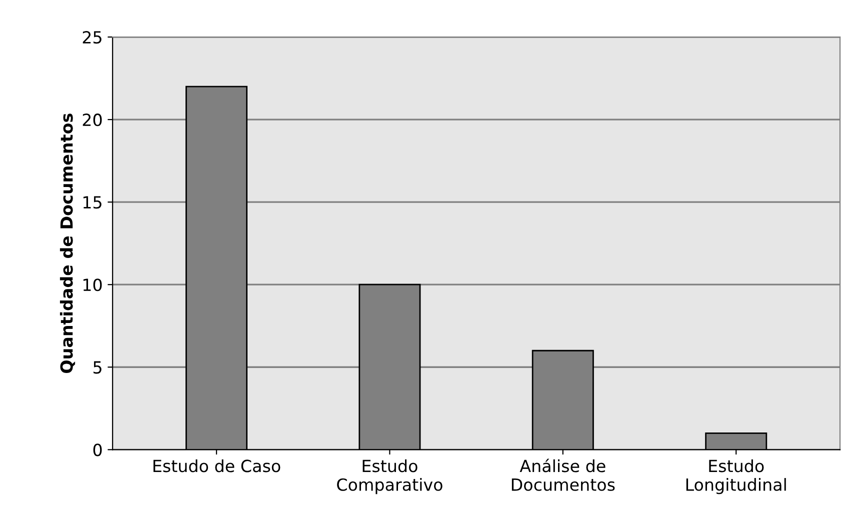 Image resolution: width=866 pixels, height=529 pixels. What do you see at coordinates (92, 37) in the screenshot?
I see `y-tick-label: 25` at bounding box center [92, 37].